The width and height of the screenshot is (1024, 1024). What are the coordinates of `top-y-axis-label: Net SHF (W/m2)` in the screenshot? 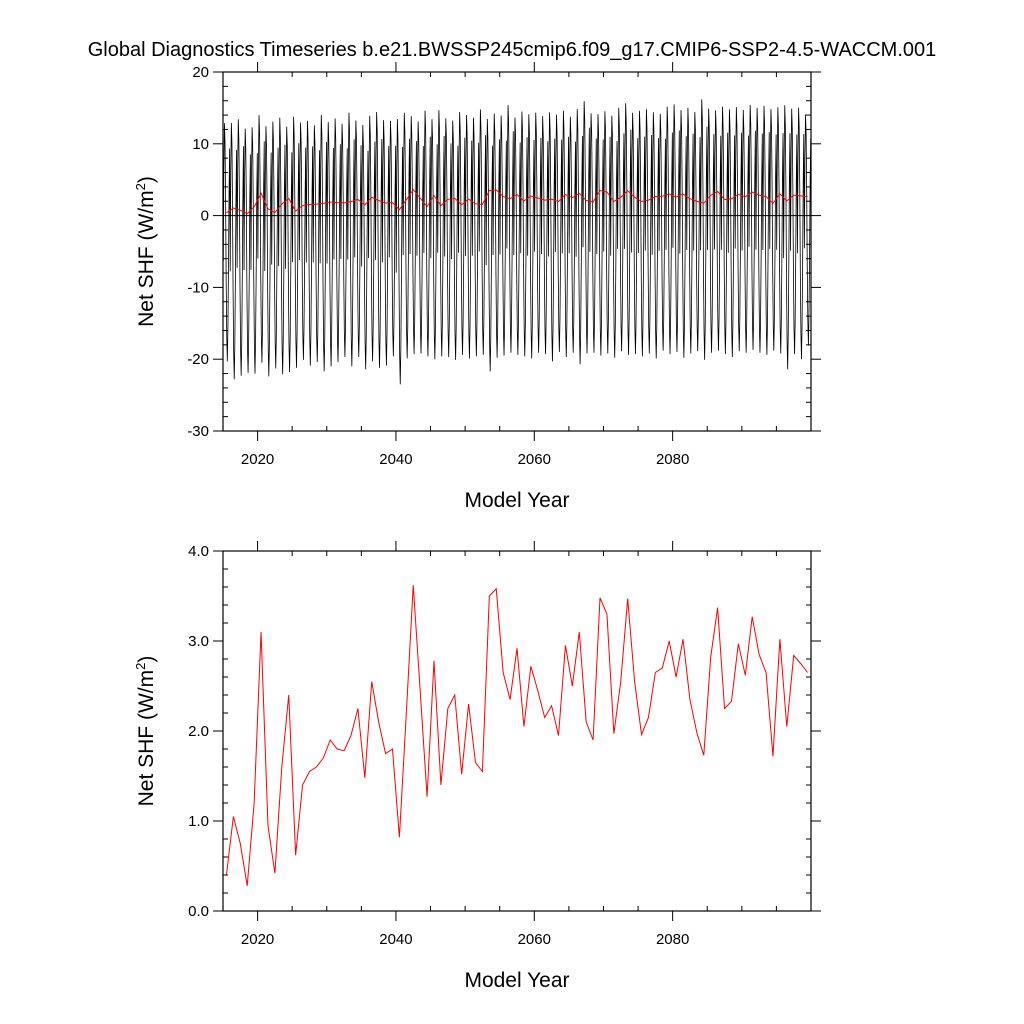 It's located at (145, 251).